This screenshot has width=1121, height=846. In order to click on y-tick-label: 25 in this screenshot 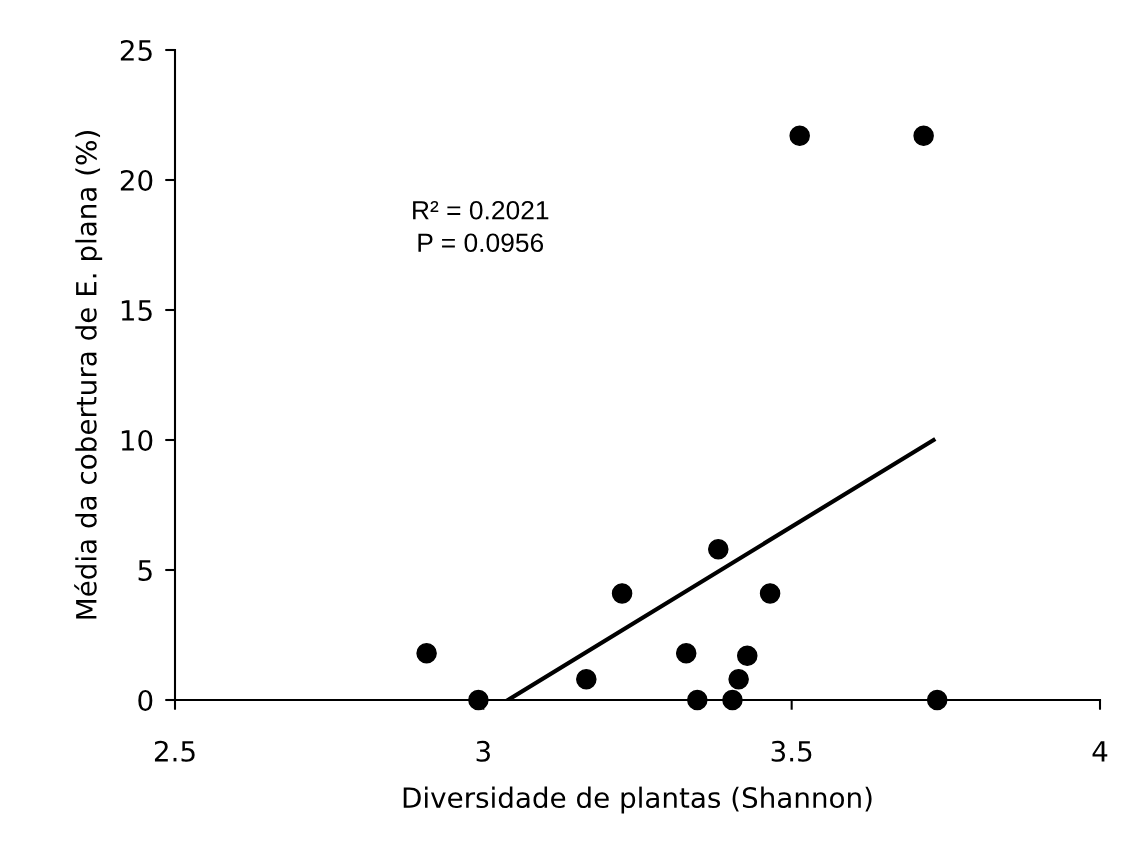, I will do `click(136, 50)`.